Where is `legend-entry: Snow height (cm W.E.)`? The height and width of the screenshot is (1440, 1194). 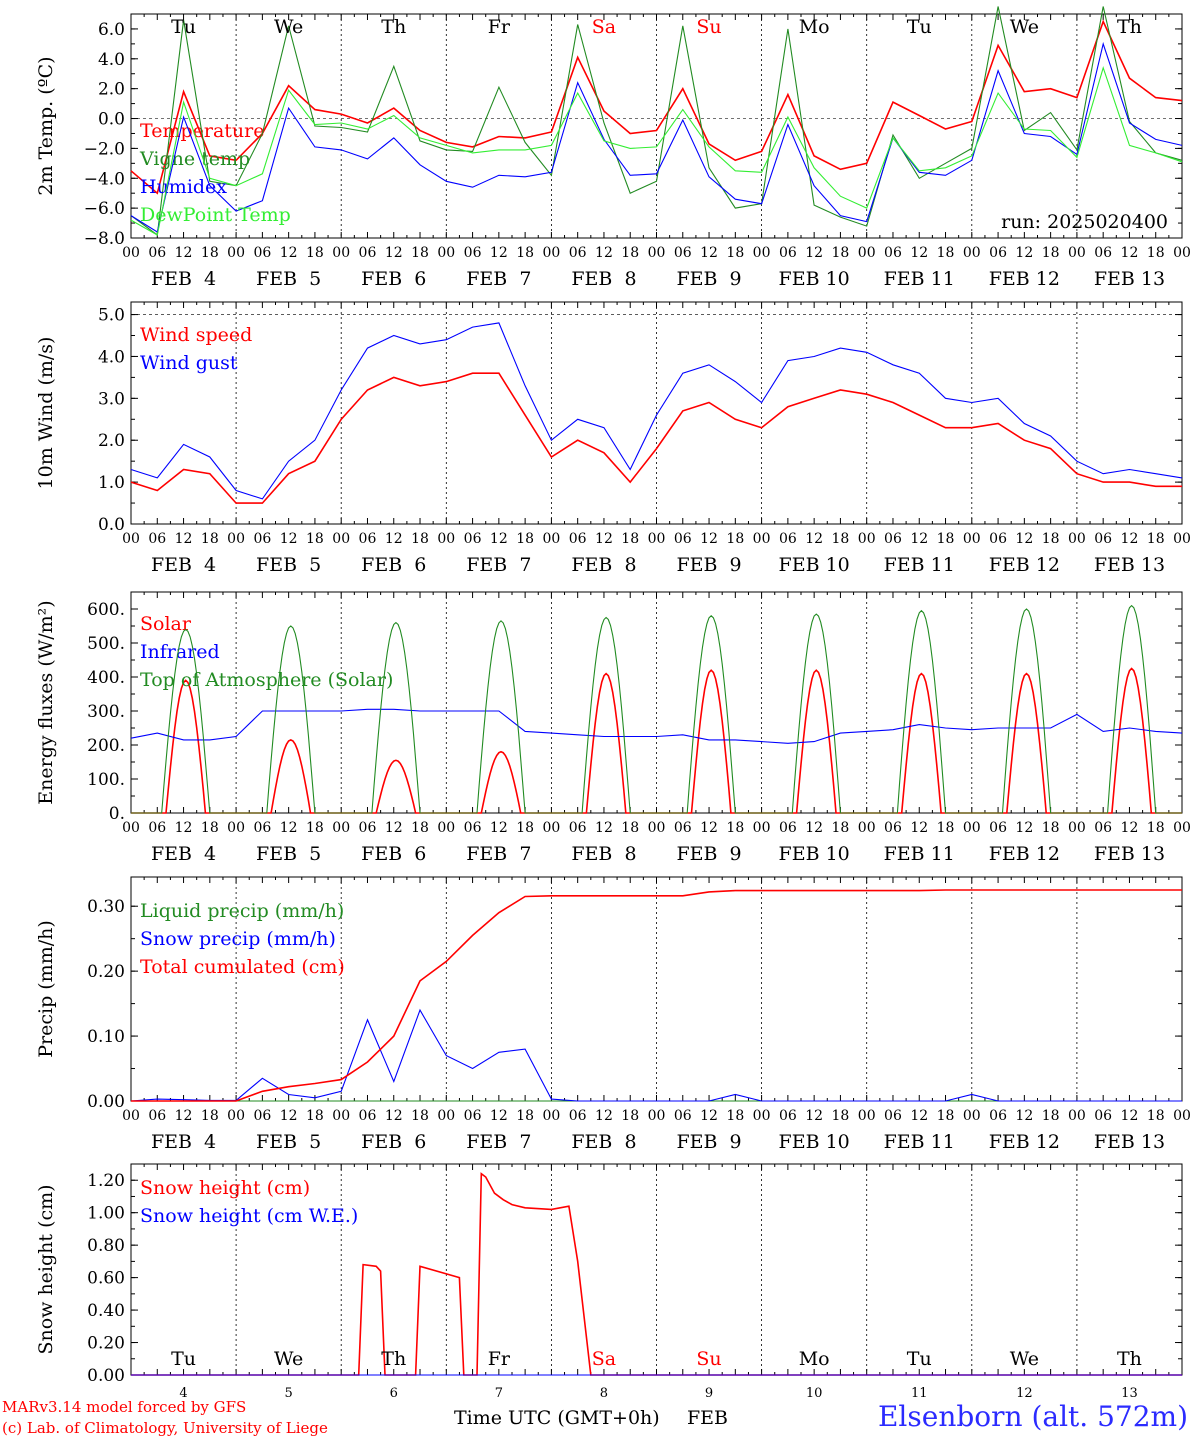
legend-entry: Snow height (cm W.E.) is located at coordinates (249, 1216).